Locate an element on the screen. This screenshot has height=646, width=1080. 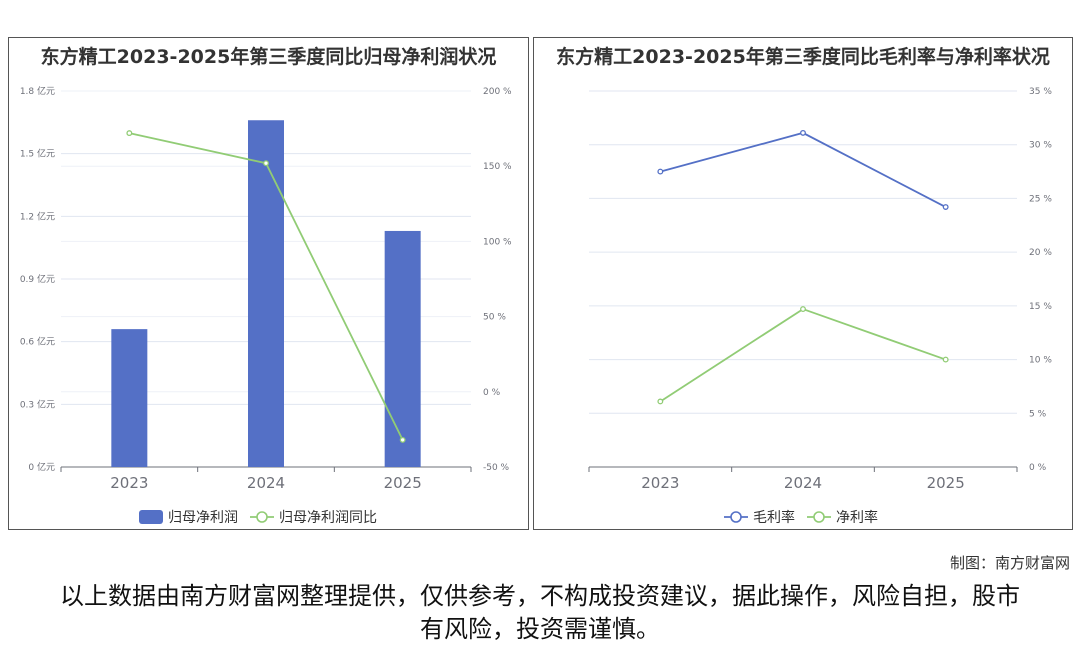
y-left-tick-label: 0 亿元 is located at coordinates (41, 467).